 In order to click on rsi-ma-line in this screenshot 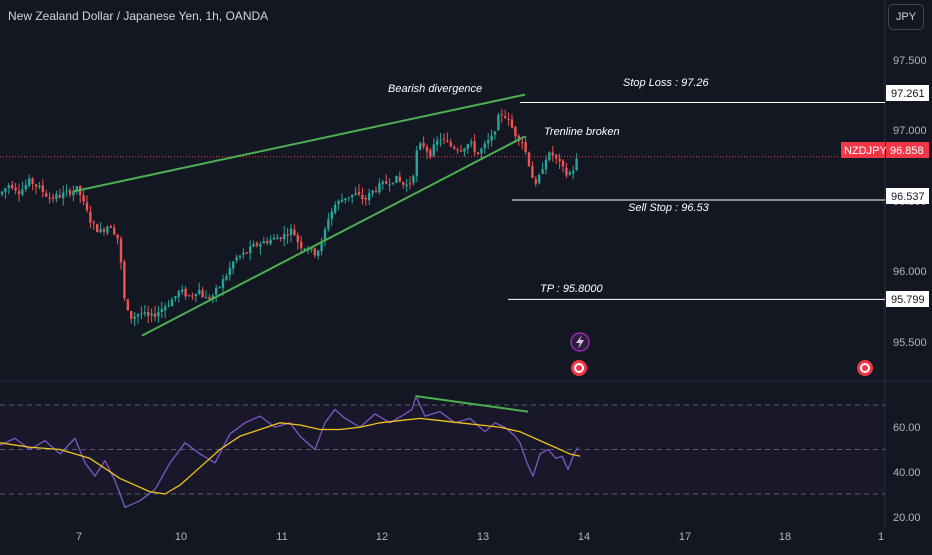, I will do `click(290, 456)`.